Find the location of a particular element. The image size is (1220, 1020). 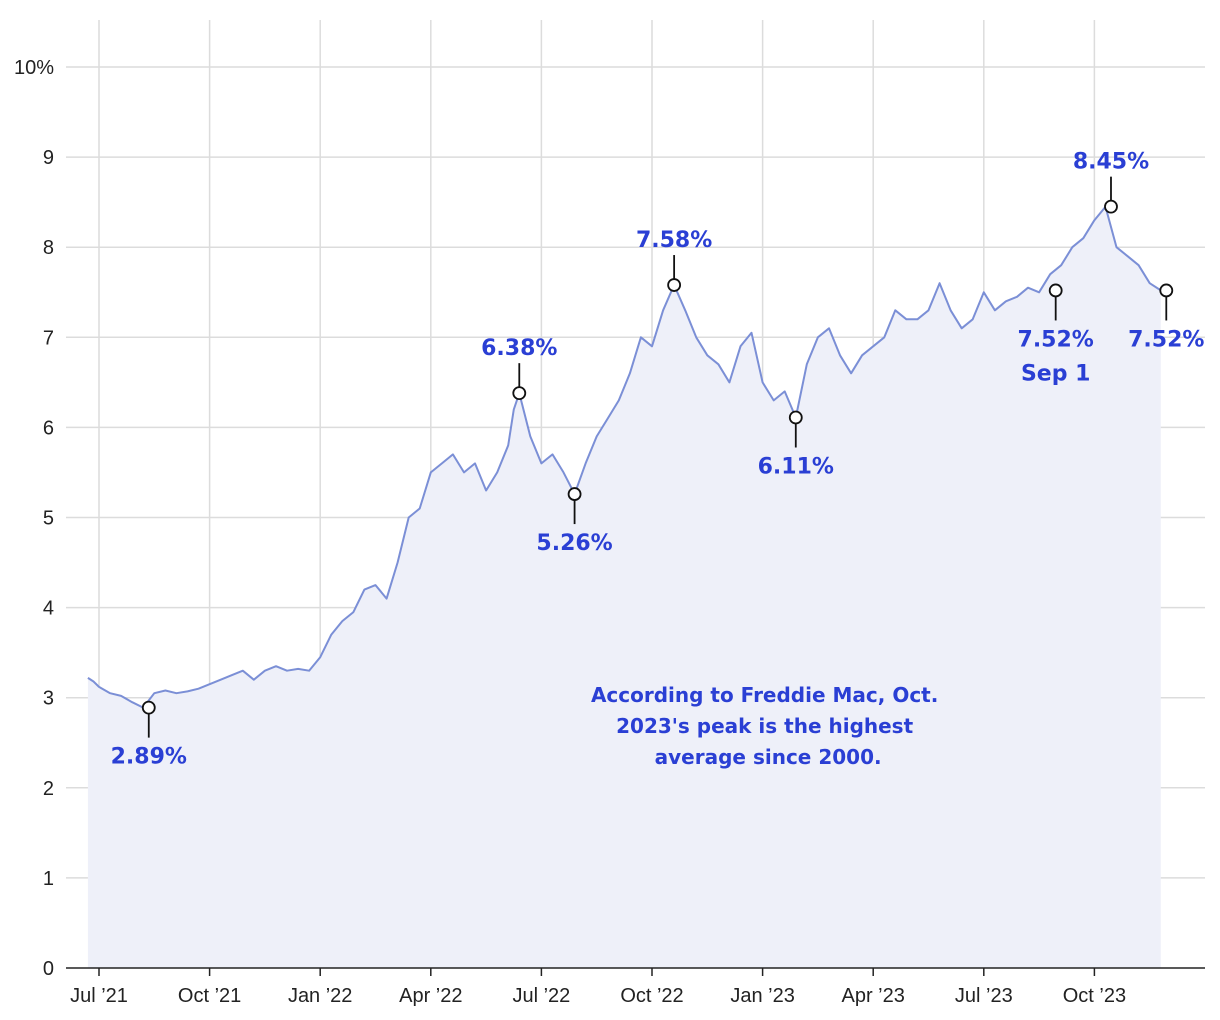

chart-note-line: According to Freddie Mac, Oct. is located at coordinates (764, 695).